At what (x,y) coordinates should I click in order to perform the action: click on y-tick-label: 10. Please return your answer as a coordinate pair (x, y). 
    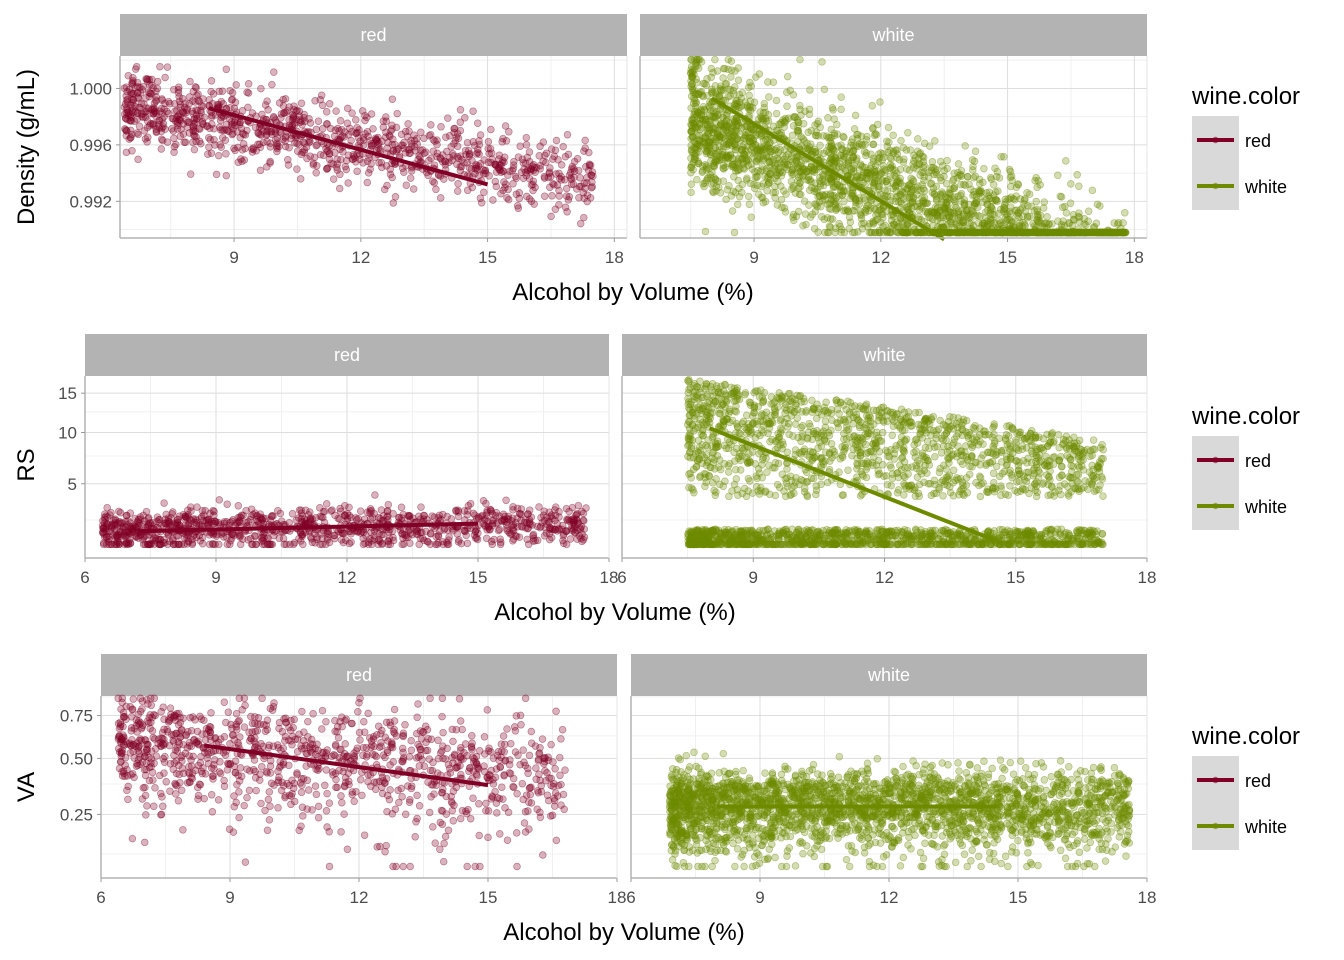
    Looking at the image, I should click on (67, 433).